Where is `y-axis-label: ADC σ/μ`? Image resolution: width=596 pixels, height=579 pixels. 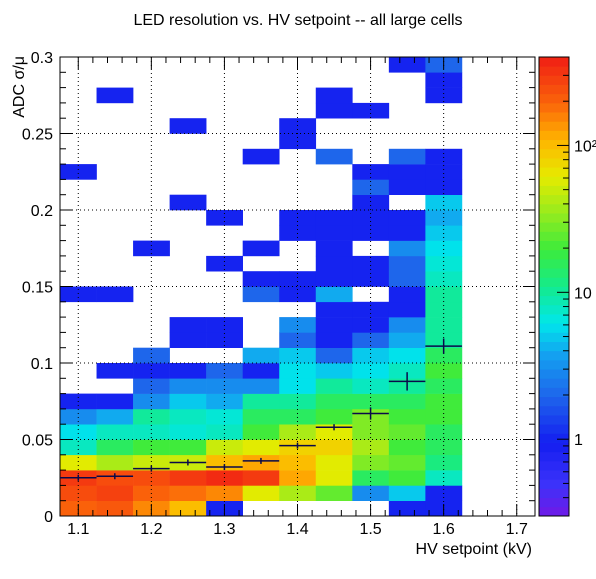 y-axis-label: ADC σ/μ is located at coordinates (19, 87).